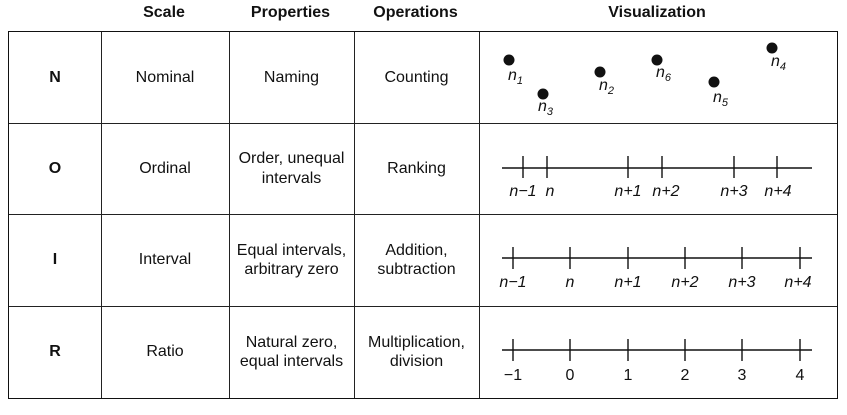 The image size is (847, 415). Describe the element at coordinates (778, 63) in the screenshot. I see `point-label: n4` at that location.